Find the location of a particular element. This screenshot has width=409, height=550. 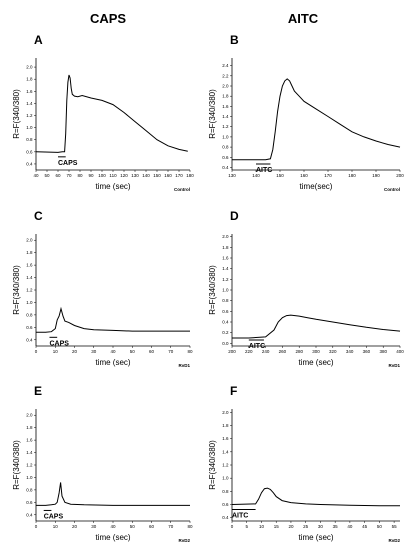

y-tick-label: 0.0 is located at coordinates (225, 343).